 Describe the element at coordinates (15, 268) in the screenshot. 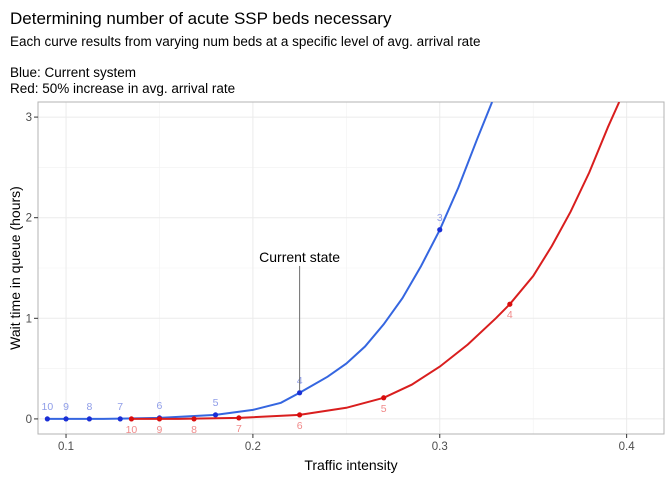

I see `y-axis-label: Wait time in queue (hours)` at that location.